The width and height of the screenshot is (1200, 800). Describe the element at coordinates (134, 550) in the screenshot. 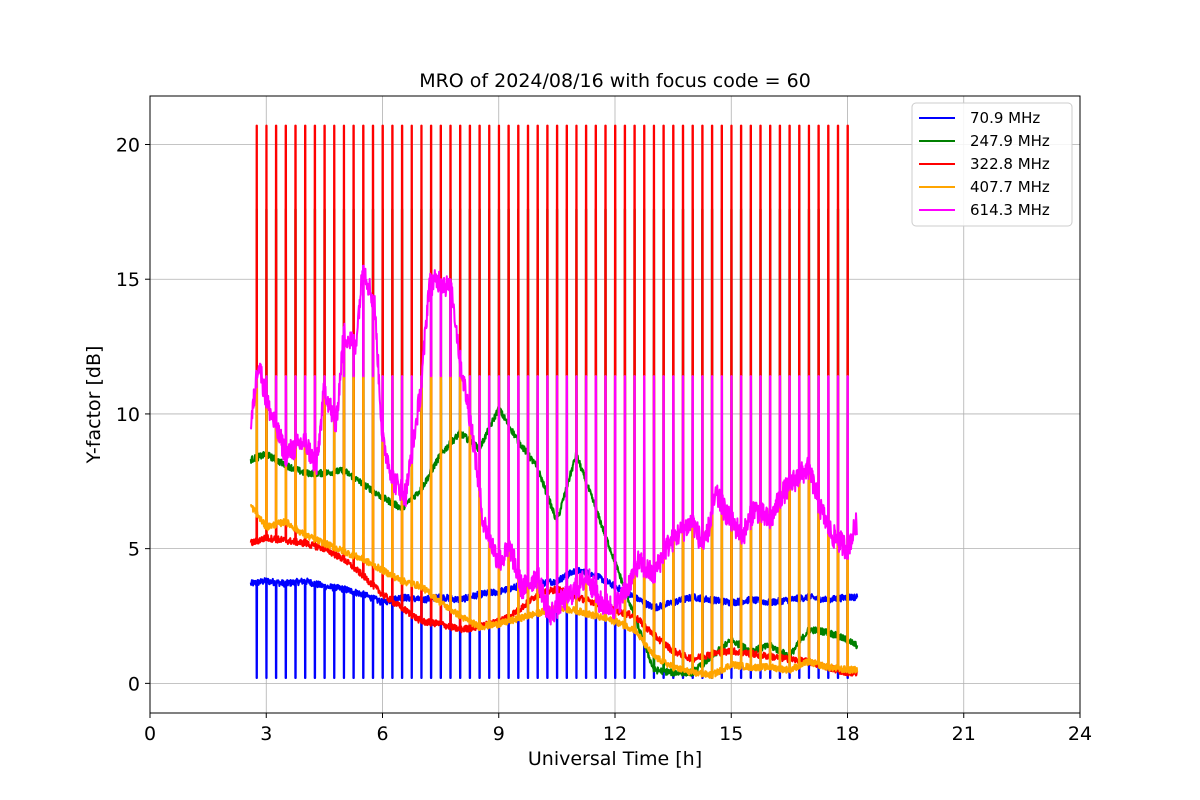

I see `y-tick-label: 5` at that location.